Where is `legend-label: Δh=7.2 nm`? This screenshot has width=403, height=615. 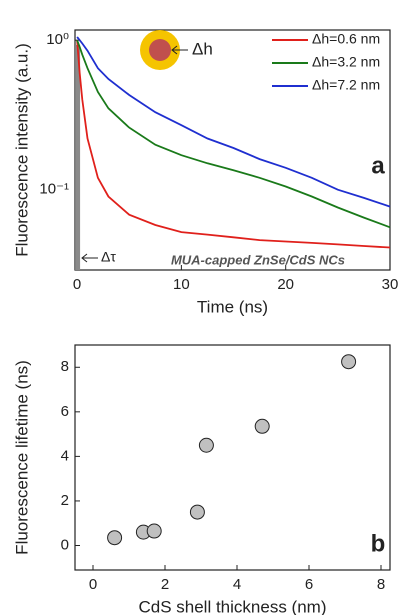
legend-label: Δh=7.2 nm is located at coordinates (346, 85).